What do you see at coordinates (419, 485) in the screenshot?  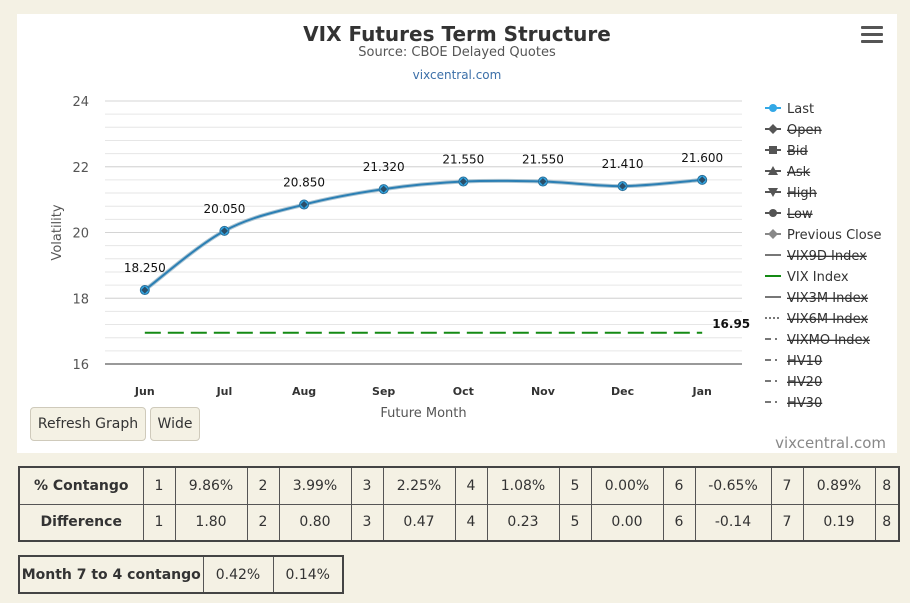 I see `value-cell: 2.25%` at bounding box center [419, 485].